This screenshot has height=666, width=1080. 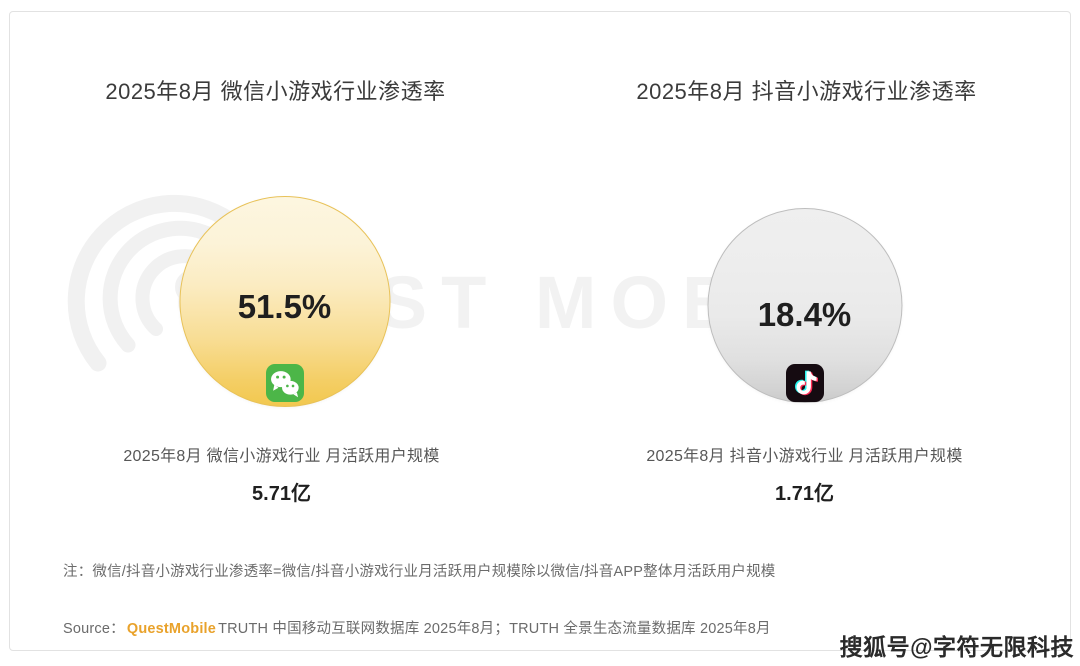 I want to click on mau-value-douyin: 1.71亿, so click(x=804, y=494).